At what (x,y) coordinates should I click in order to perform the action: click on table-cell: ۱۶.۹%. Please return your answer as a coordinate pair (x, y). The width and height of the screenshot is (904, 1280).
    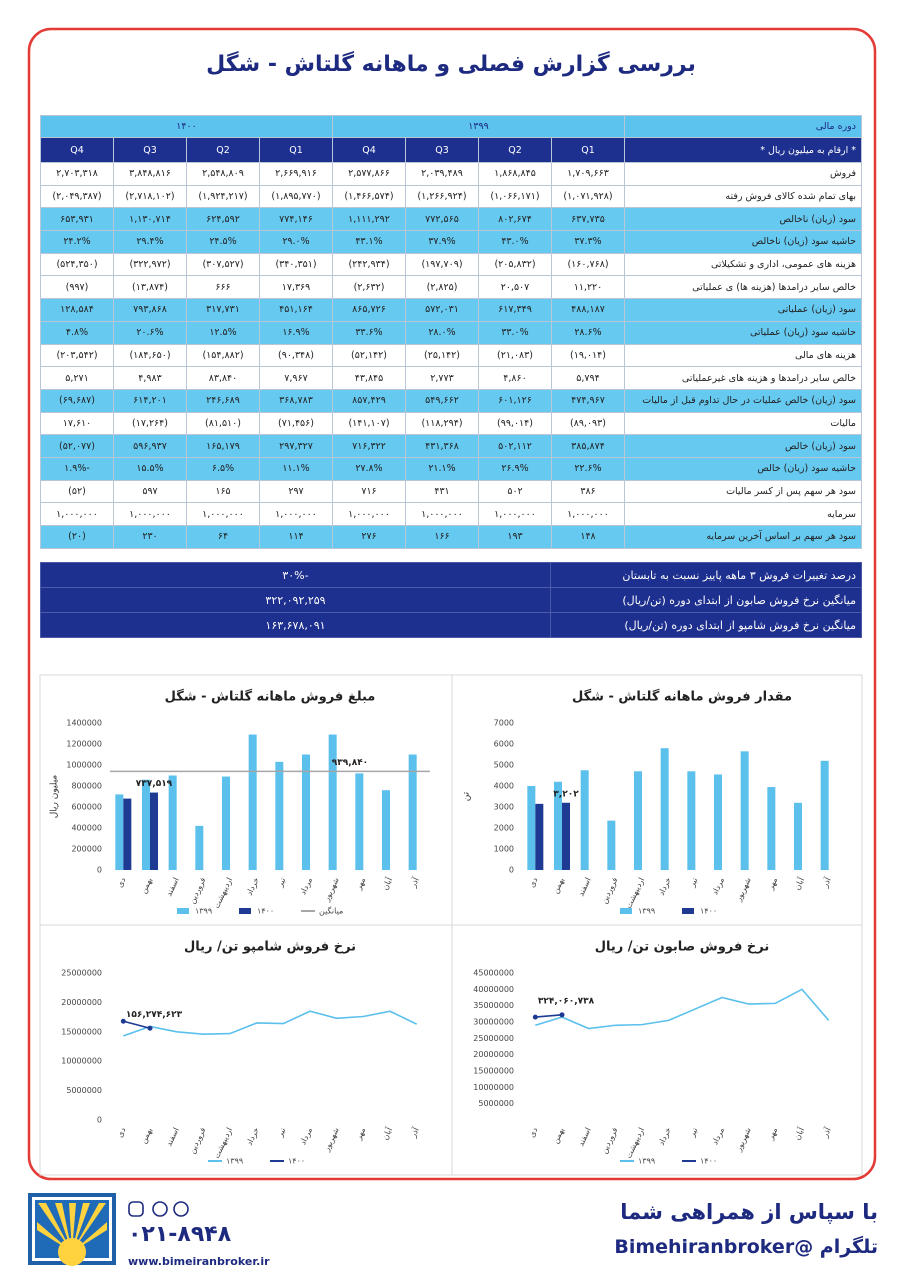
    Looking at the image, I should click on (296, 332).